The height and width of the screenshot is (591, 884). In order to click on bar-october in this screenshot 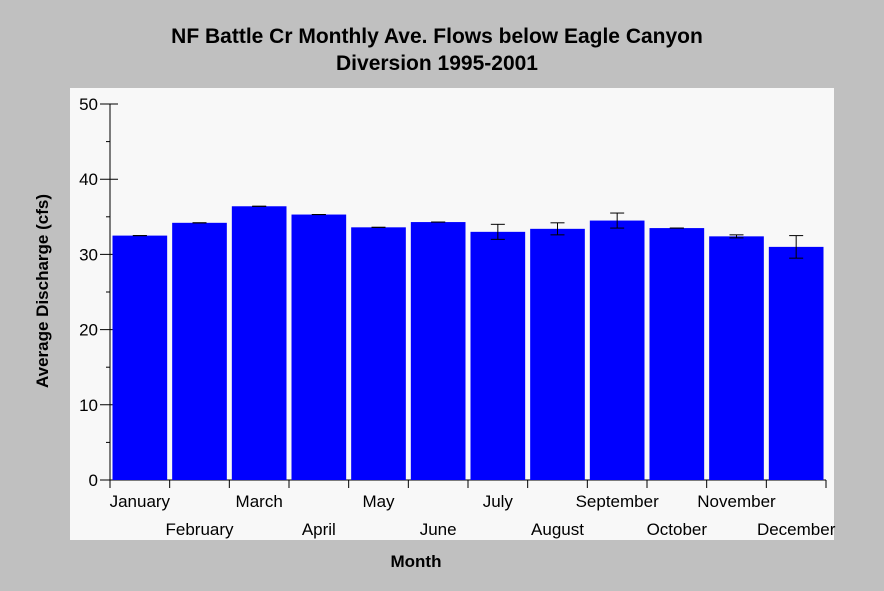, I will do `click(677, 354)`.